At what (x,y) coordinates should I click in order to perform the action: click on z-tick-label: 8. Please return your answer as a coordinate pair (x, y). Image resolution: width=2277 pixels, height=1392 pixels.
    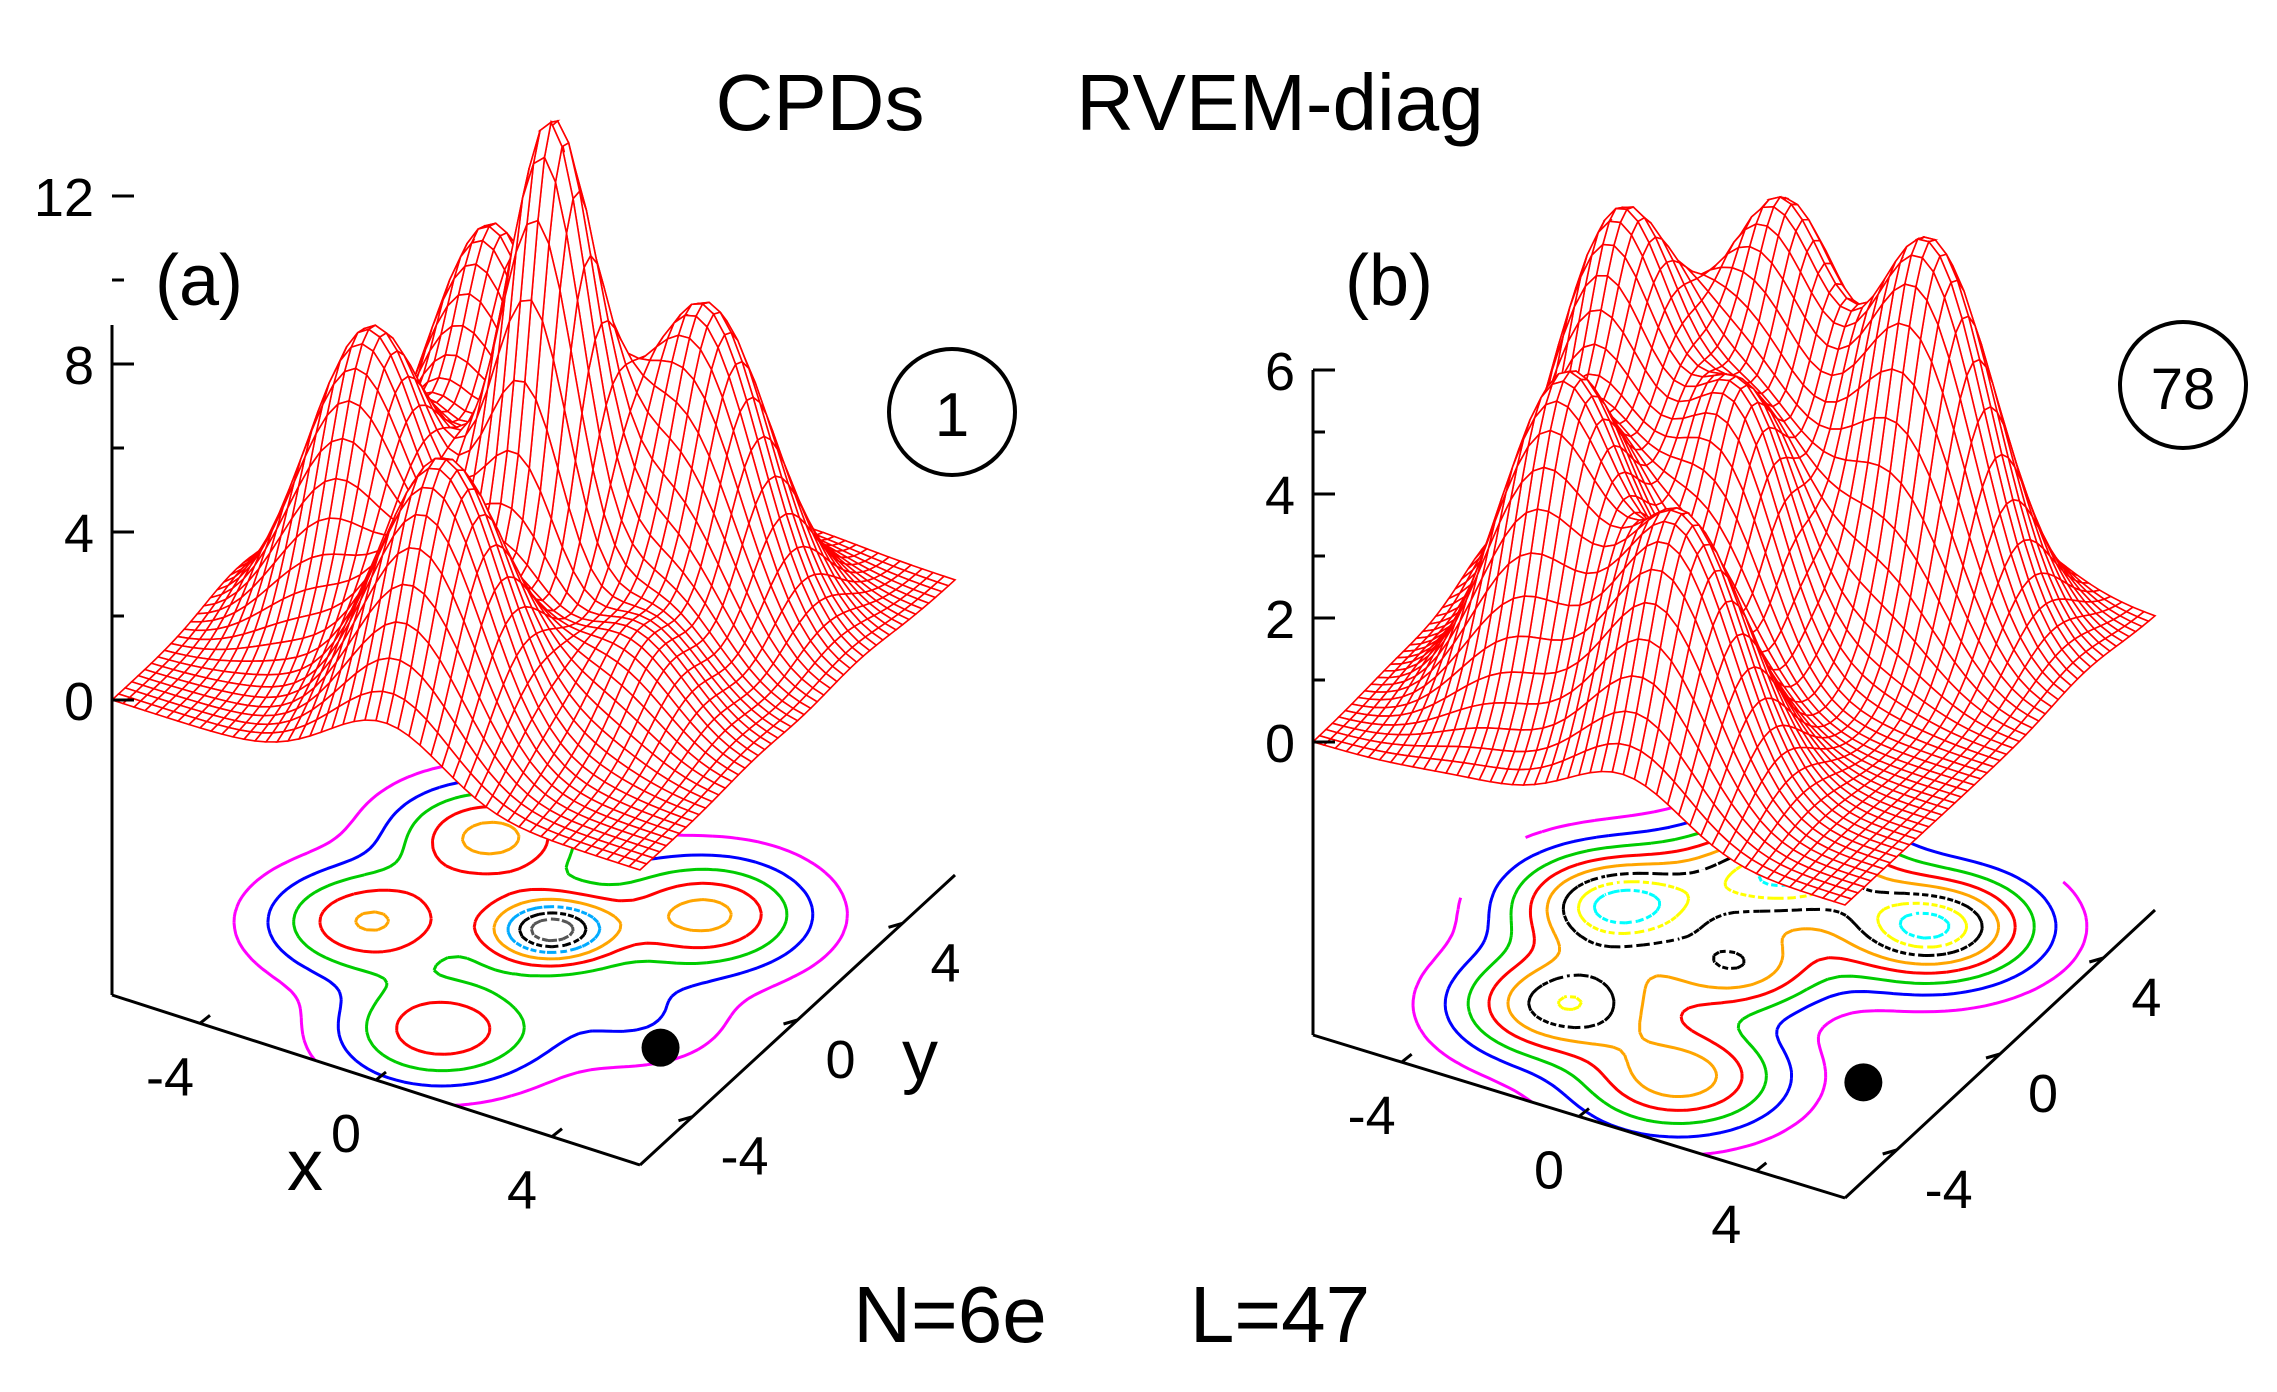
    Looking at the image, I should click on (79, 366).